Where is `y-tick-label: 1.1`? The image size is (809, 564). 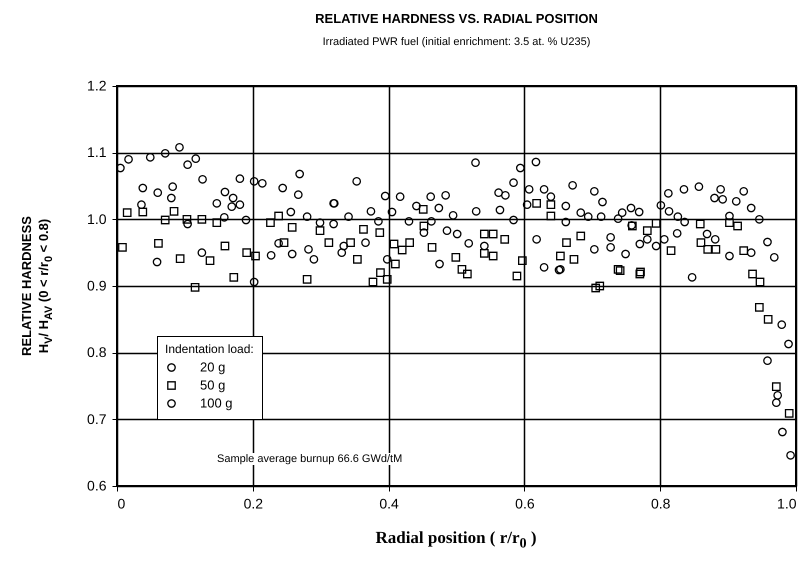
y-tick-label: 1.1 is located at coordinates (97, 152).